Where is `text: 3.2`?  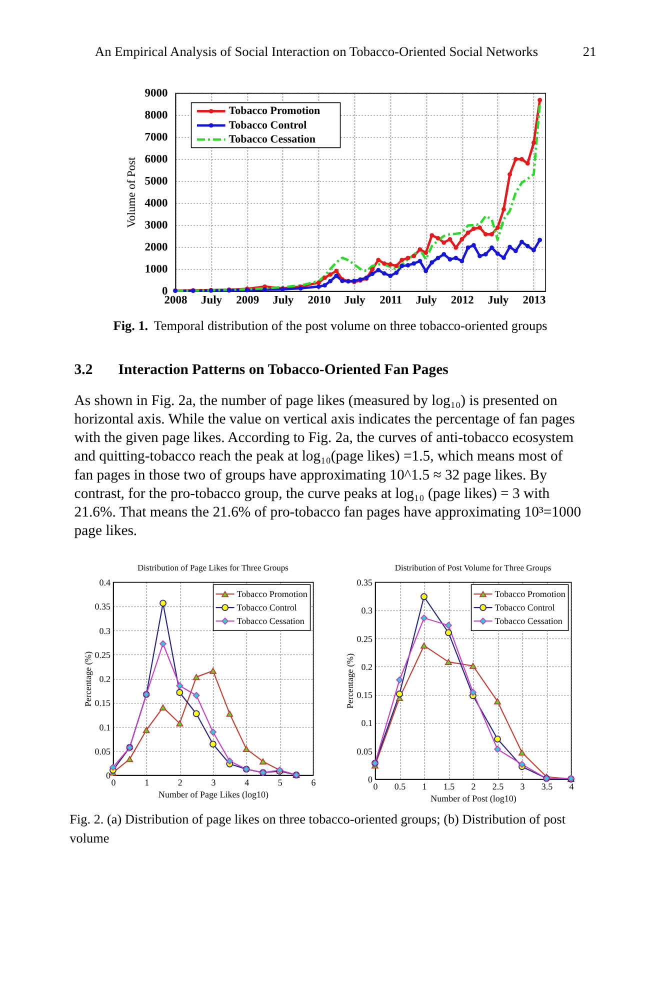
text: 3.2 is located at coordinates (83, 370).